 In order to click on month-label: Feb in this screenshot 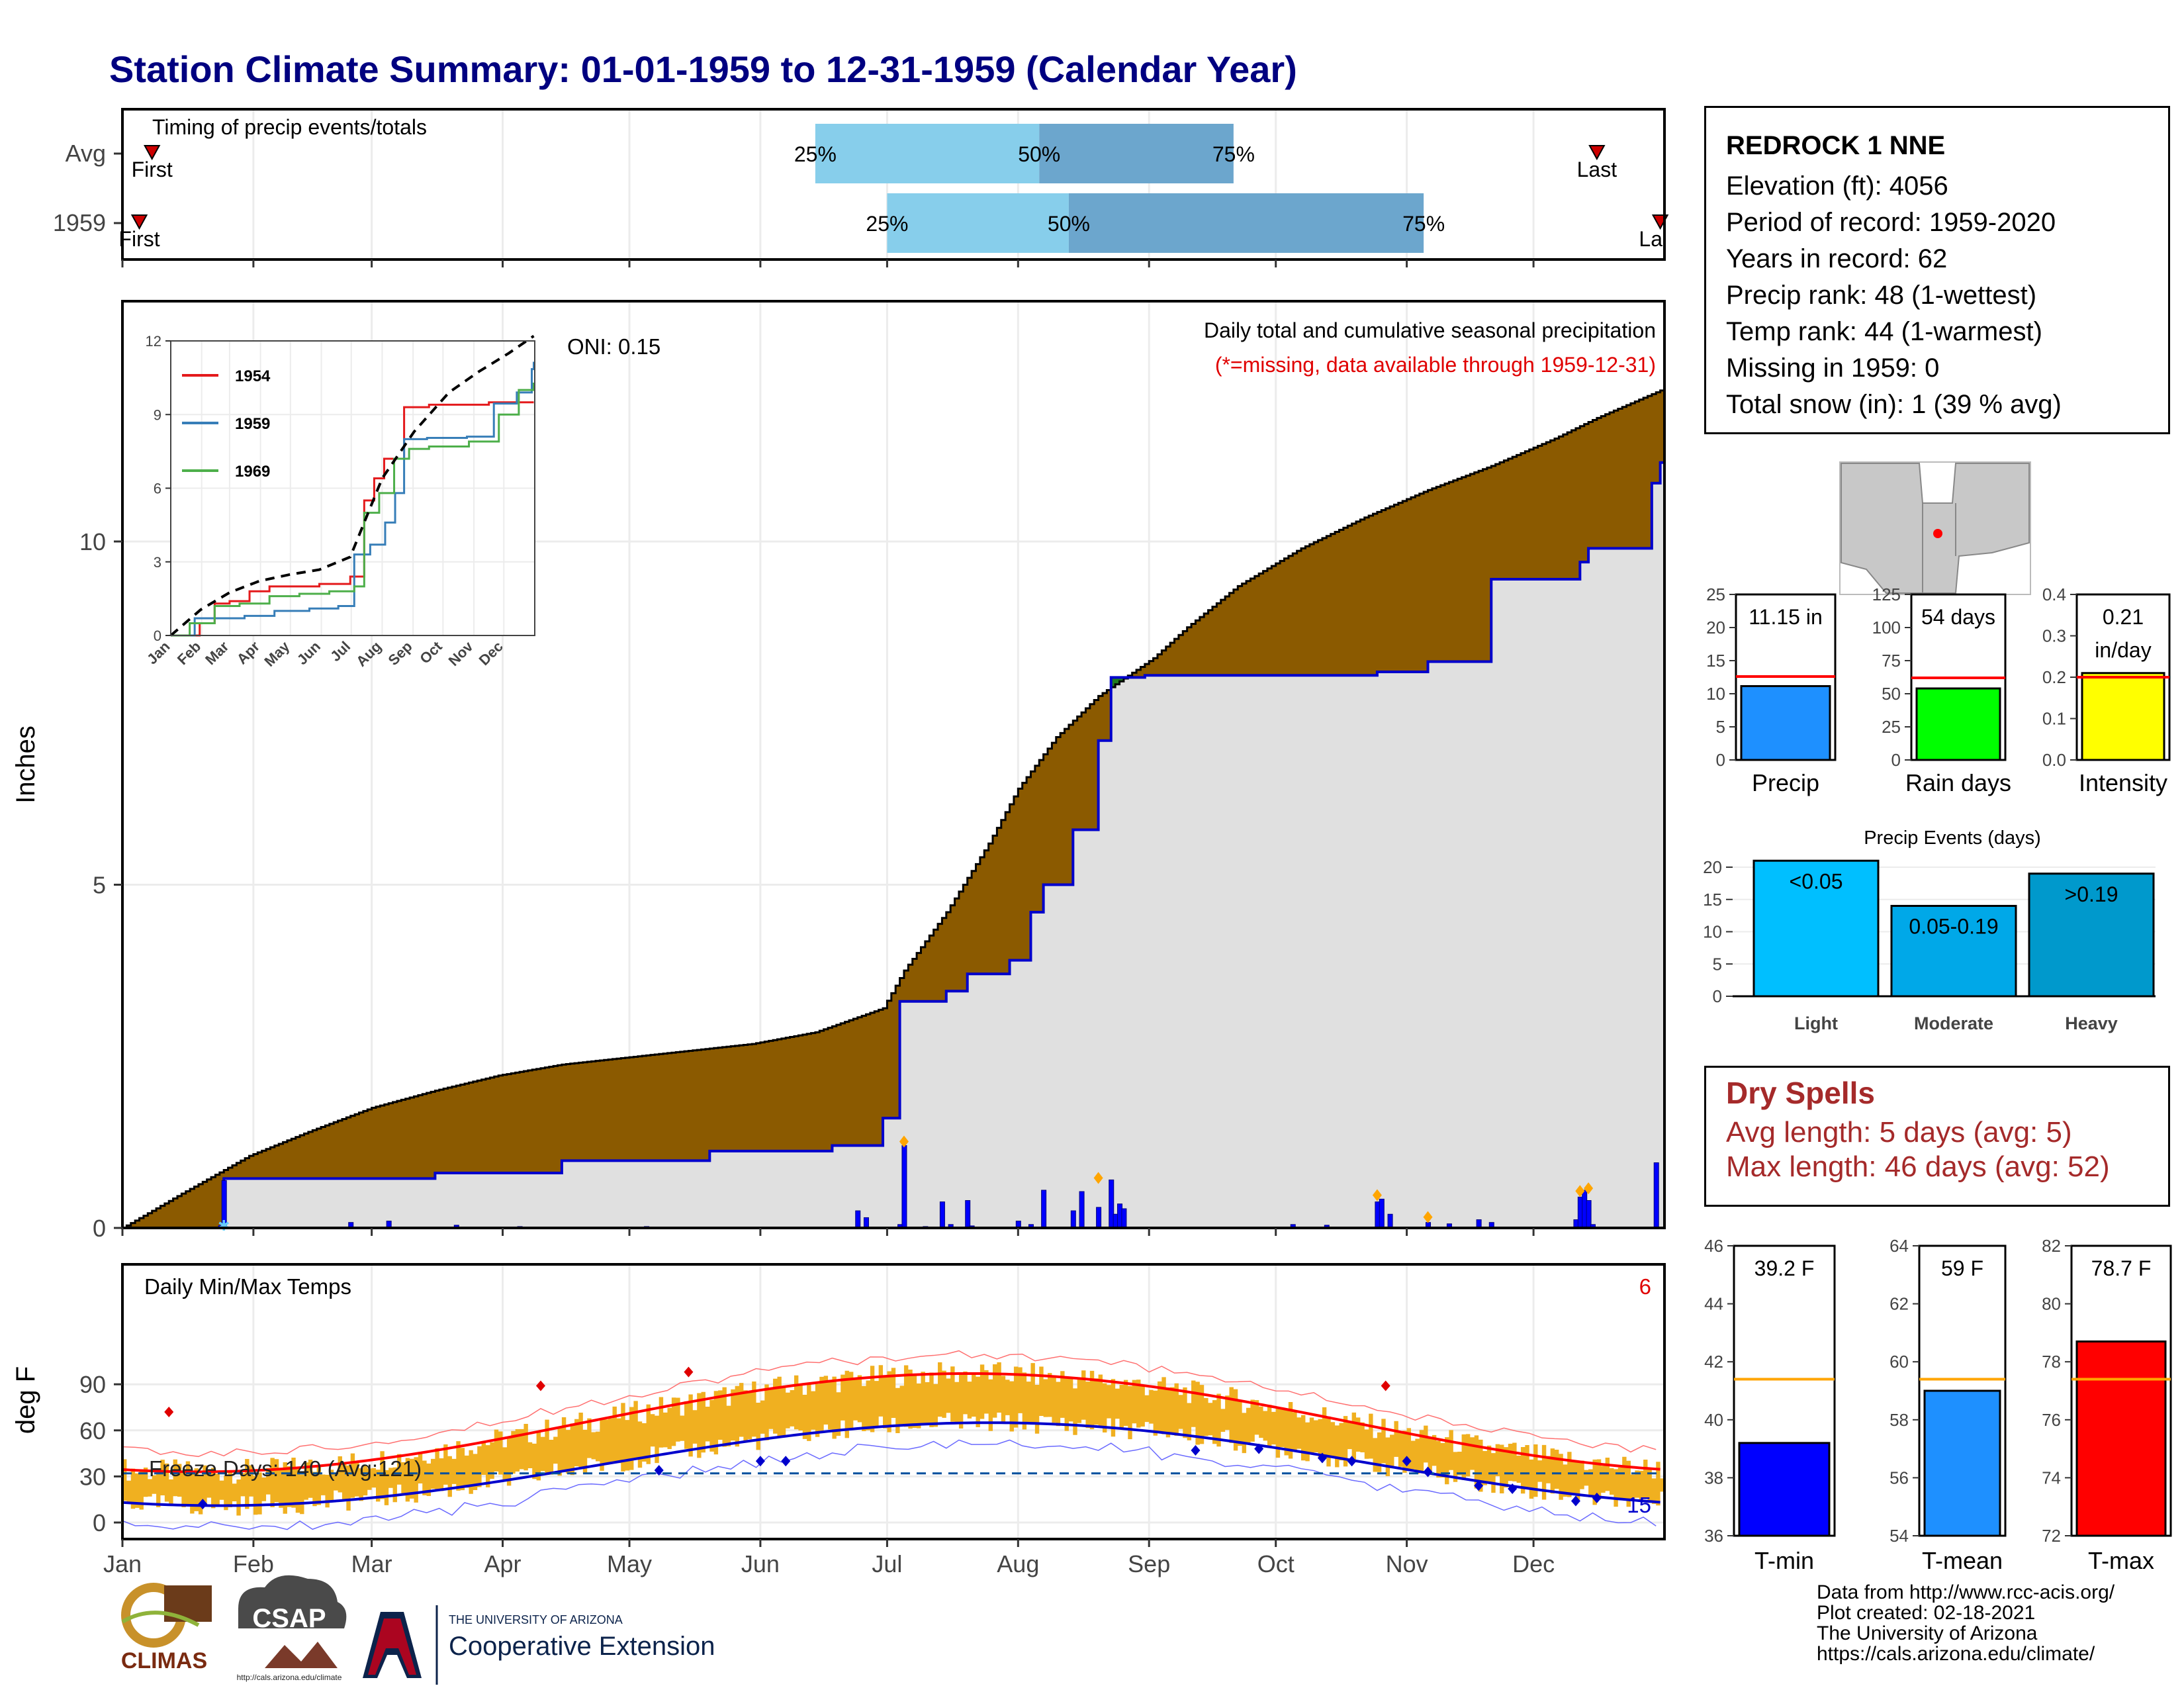, I will do `click(253, 1563)`.